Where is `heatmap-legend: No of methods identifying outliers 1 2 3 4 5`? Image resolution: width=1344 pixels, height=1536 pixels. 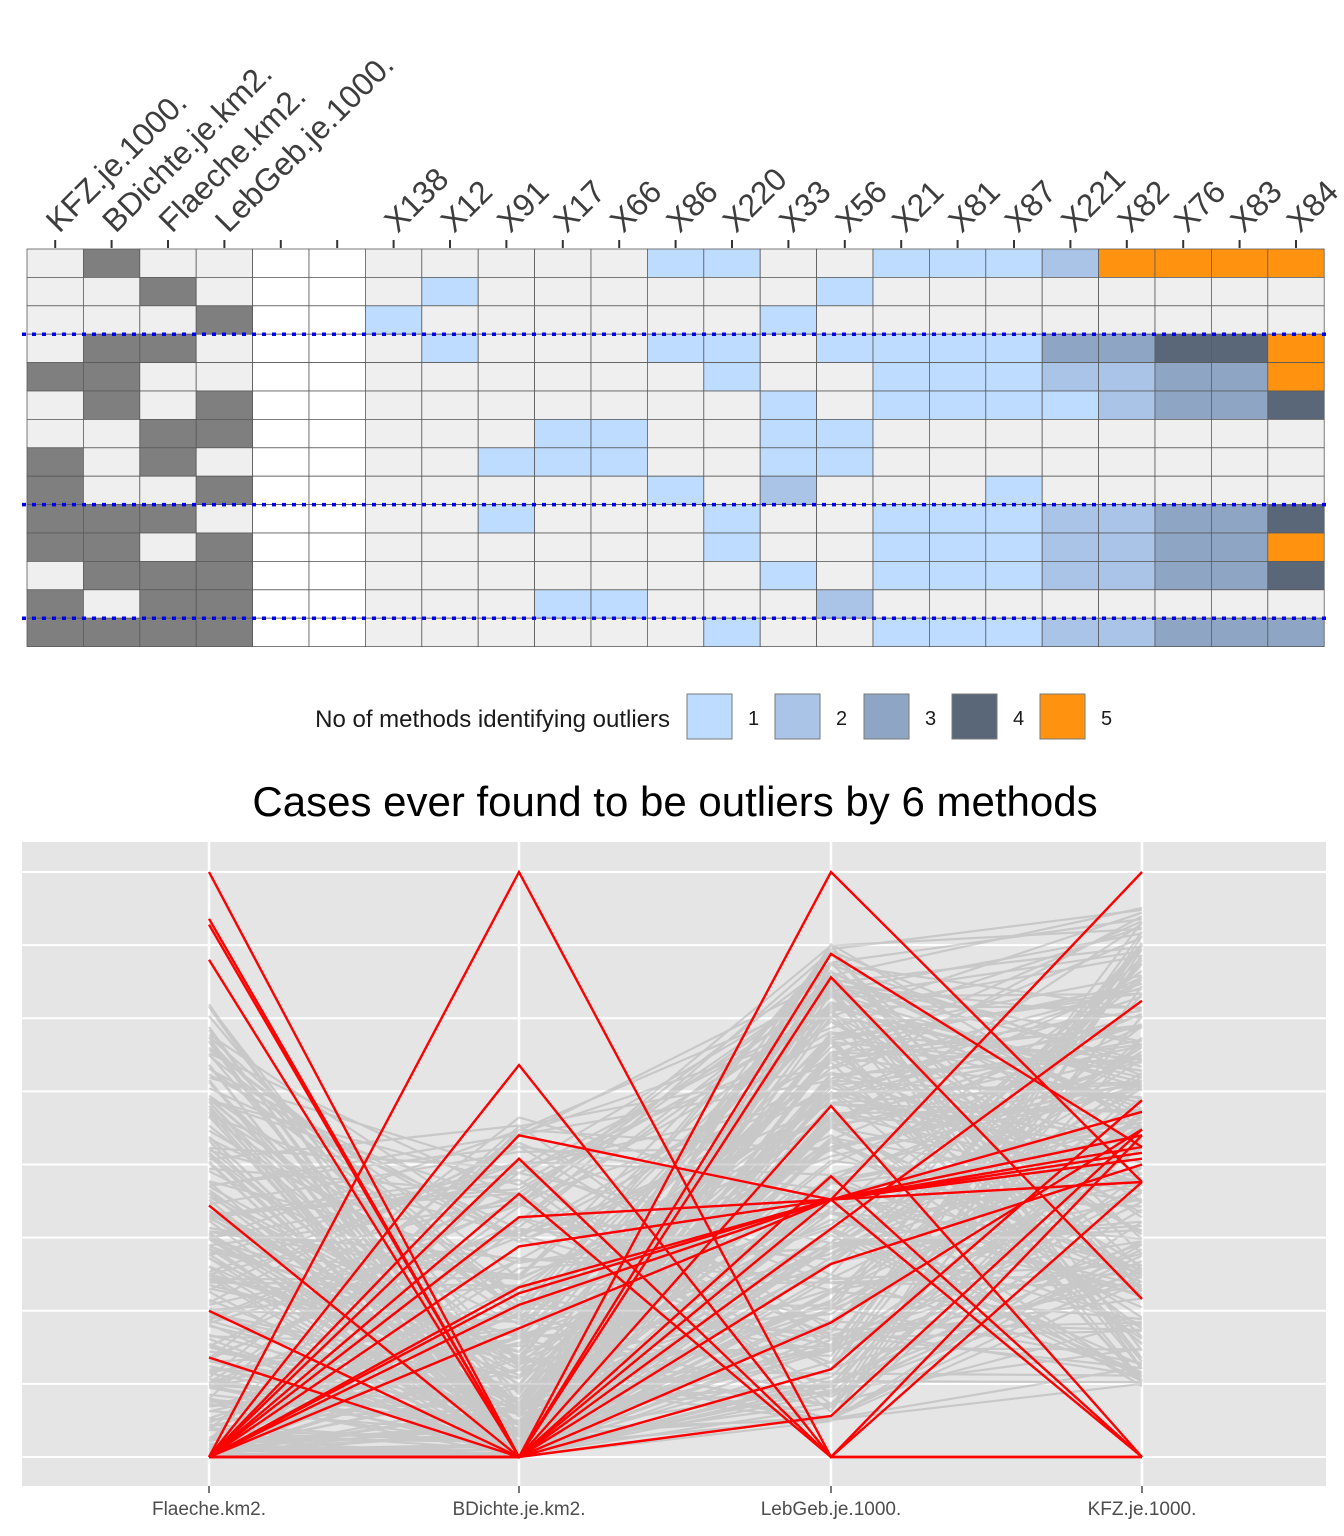 heatmap-legend: No of methods identifying outliers 1 2 3 4 5 is located at coordinates (713, 716).